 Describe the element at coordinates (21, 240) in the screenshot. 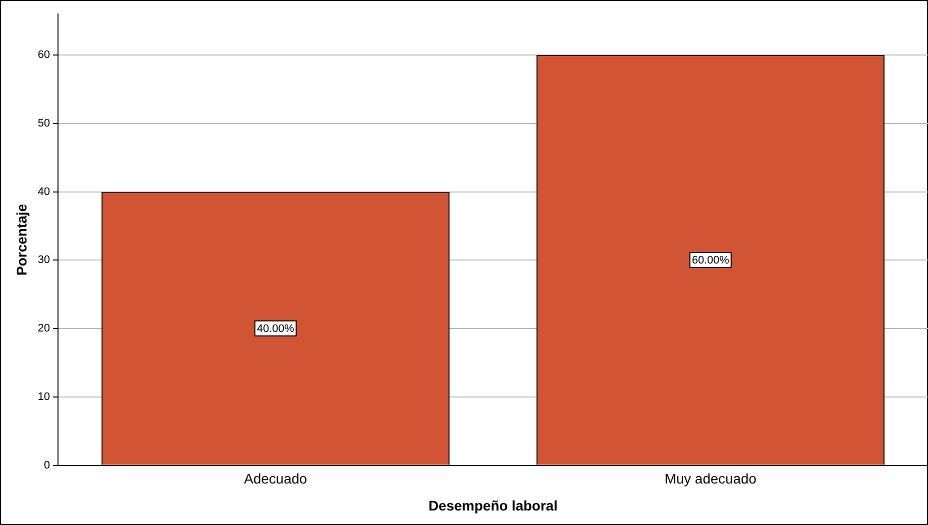

I see `y-axis-title: Porcentaje` at that location.